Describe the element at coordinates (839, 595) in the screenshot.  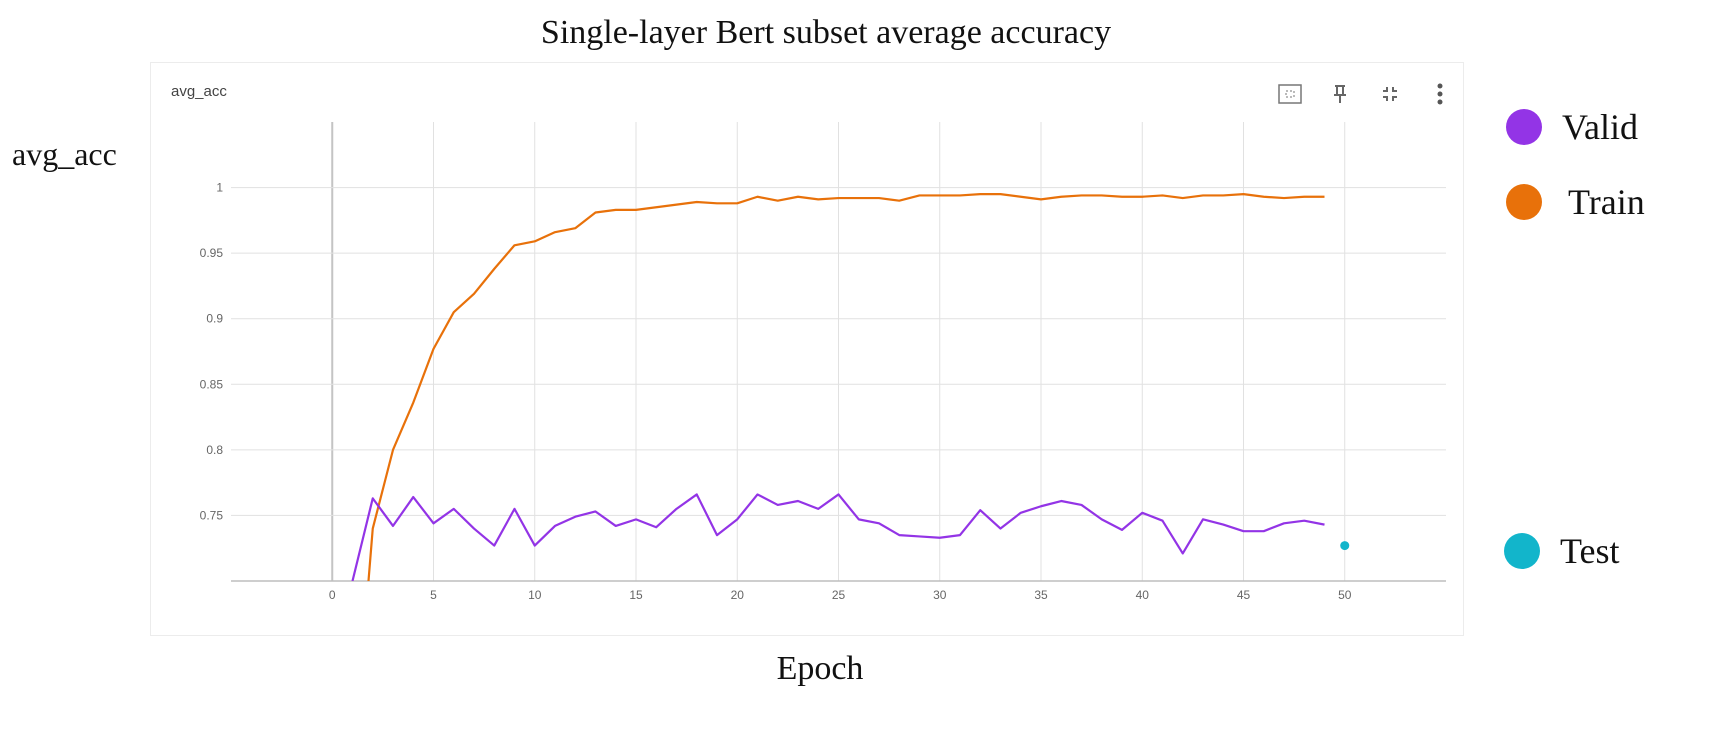
I see `x-tick-label: 25` at that location.